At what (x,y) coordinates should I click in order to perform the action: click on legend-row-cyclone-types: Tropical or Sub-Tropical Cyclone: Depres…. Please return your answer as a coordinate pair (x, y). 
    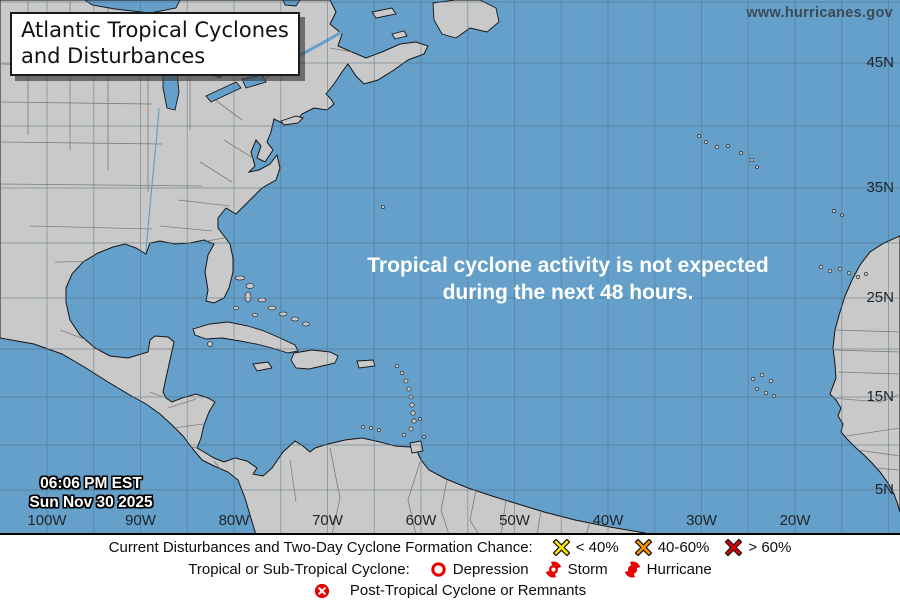
    Looking at the image, I should click on (450, 569).